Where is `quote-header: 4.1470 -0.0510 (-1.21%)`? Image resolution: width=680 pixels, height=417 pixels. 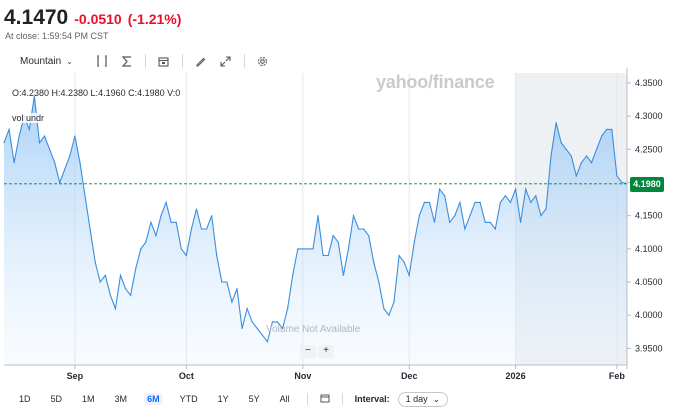
quote-header: 4.1470 -0.0510 (-1.21%) is located at coordinates (92, 18).